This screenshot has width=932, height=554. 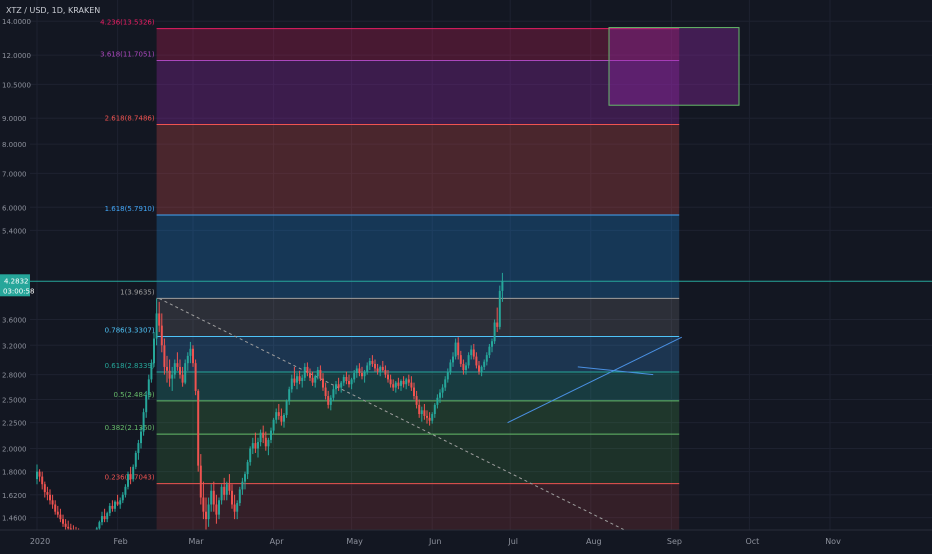 What do you see at coordinates (512, 541) in the screenshot?
I see `x-axis-tick-label: Jul` at bounding box center [512, 541].